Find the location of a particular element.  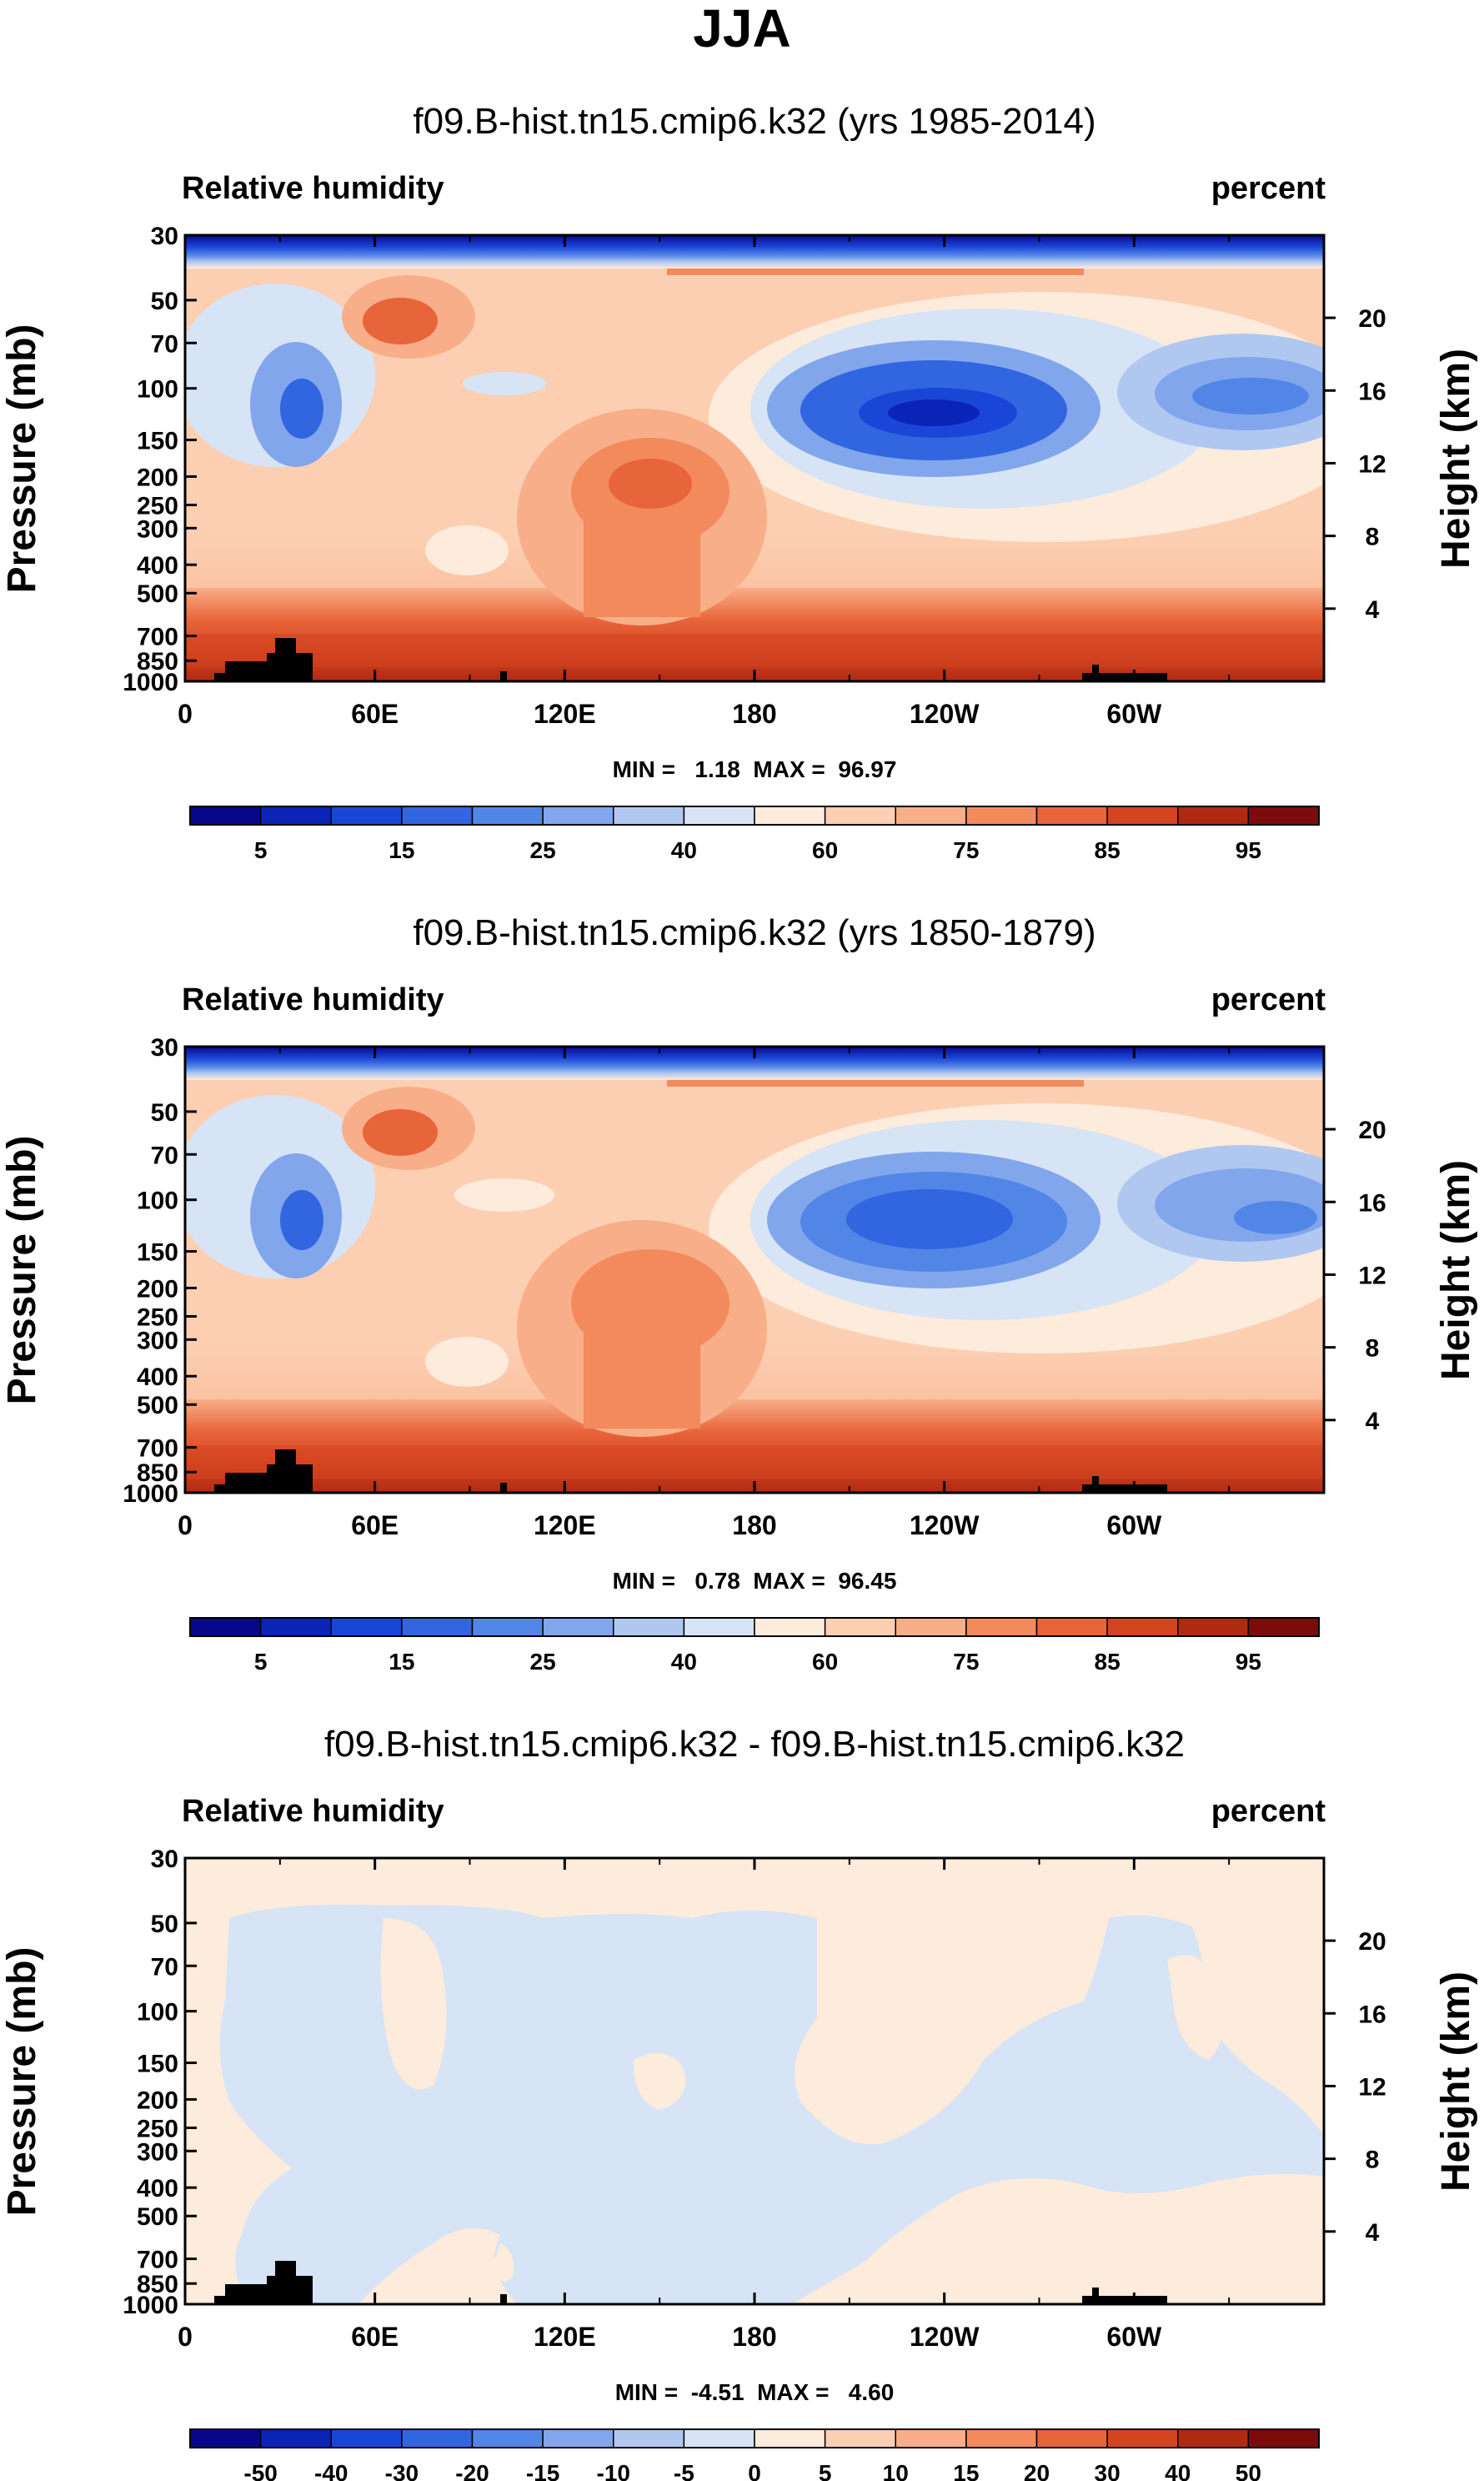

x-tick-label: 60E is located at coordinates (375, 1525).